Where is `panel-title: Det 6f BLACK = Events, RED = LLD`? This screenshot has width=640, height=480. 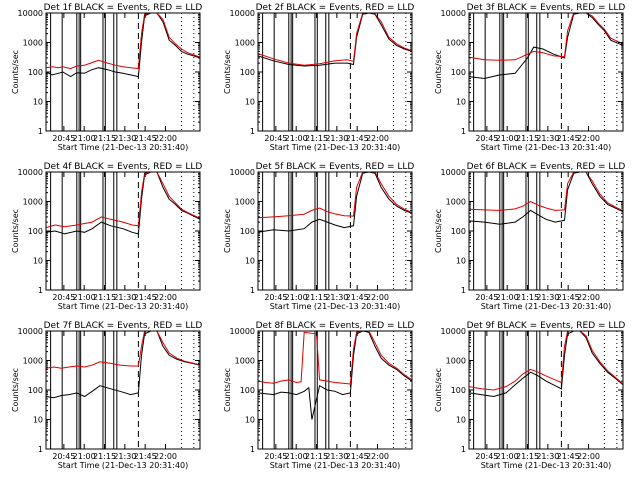 panel-title: Det 6f BLACK = Events, RED = LLD is located at coordinates (546, 167).